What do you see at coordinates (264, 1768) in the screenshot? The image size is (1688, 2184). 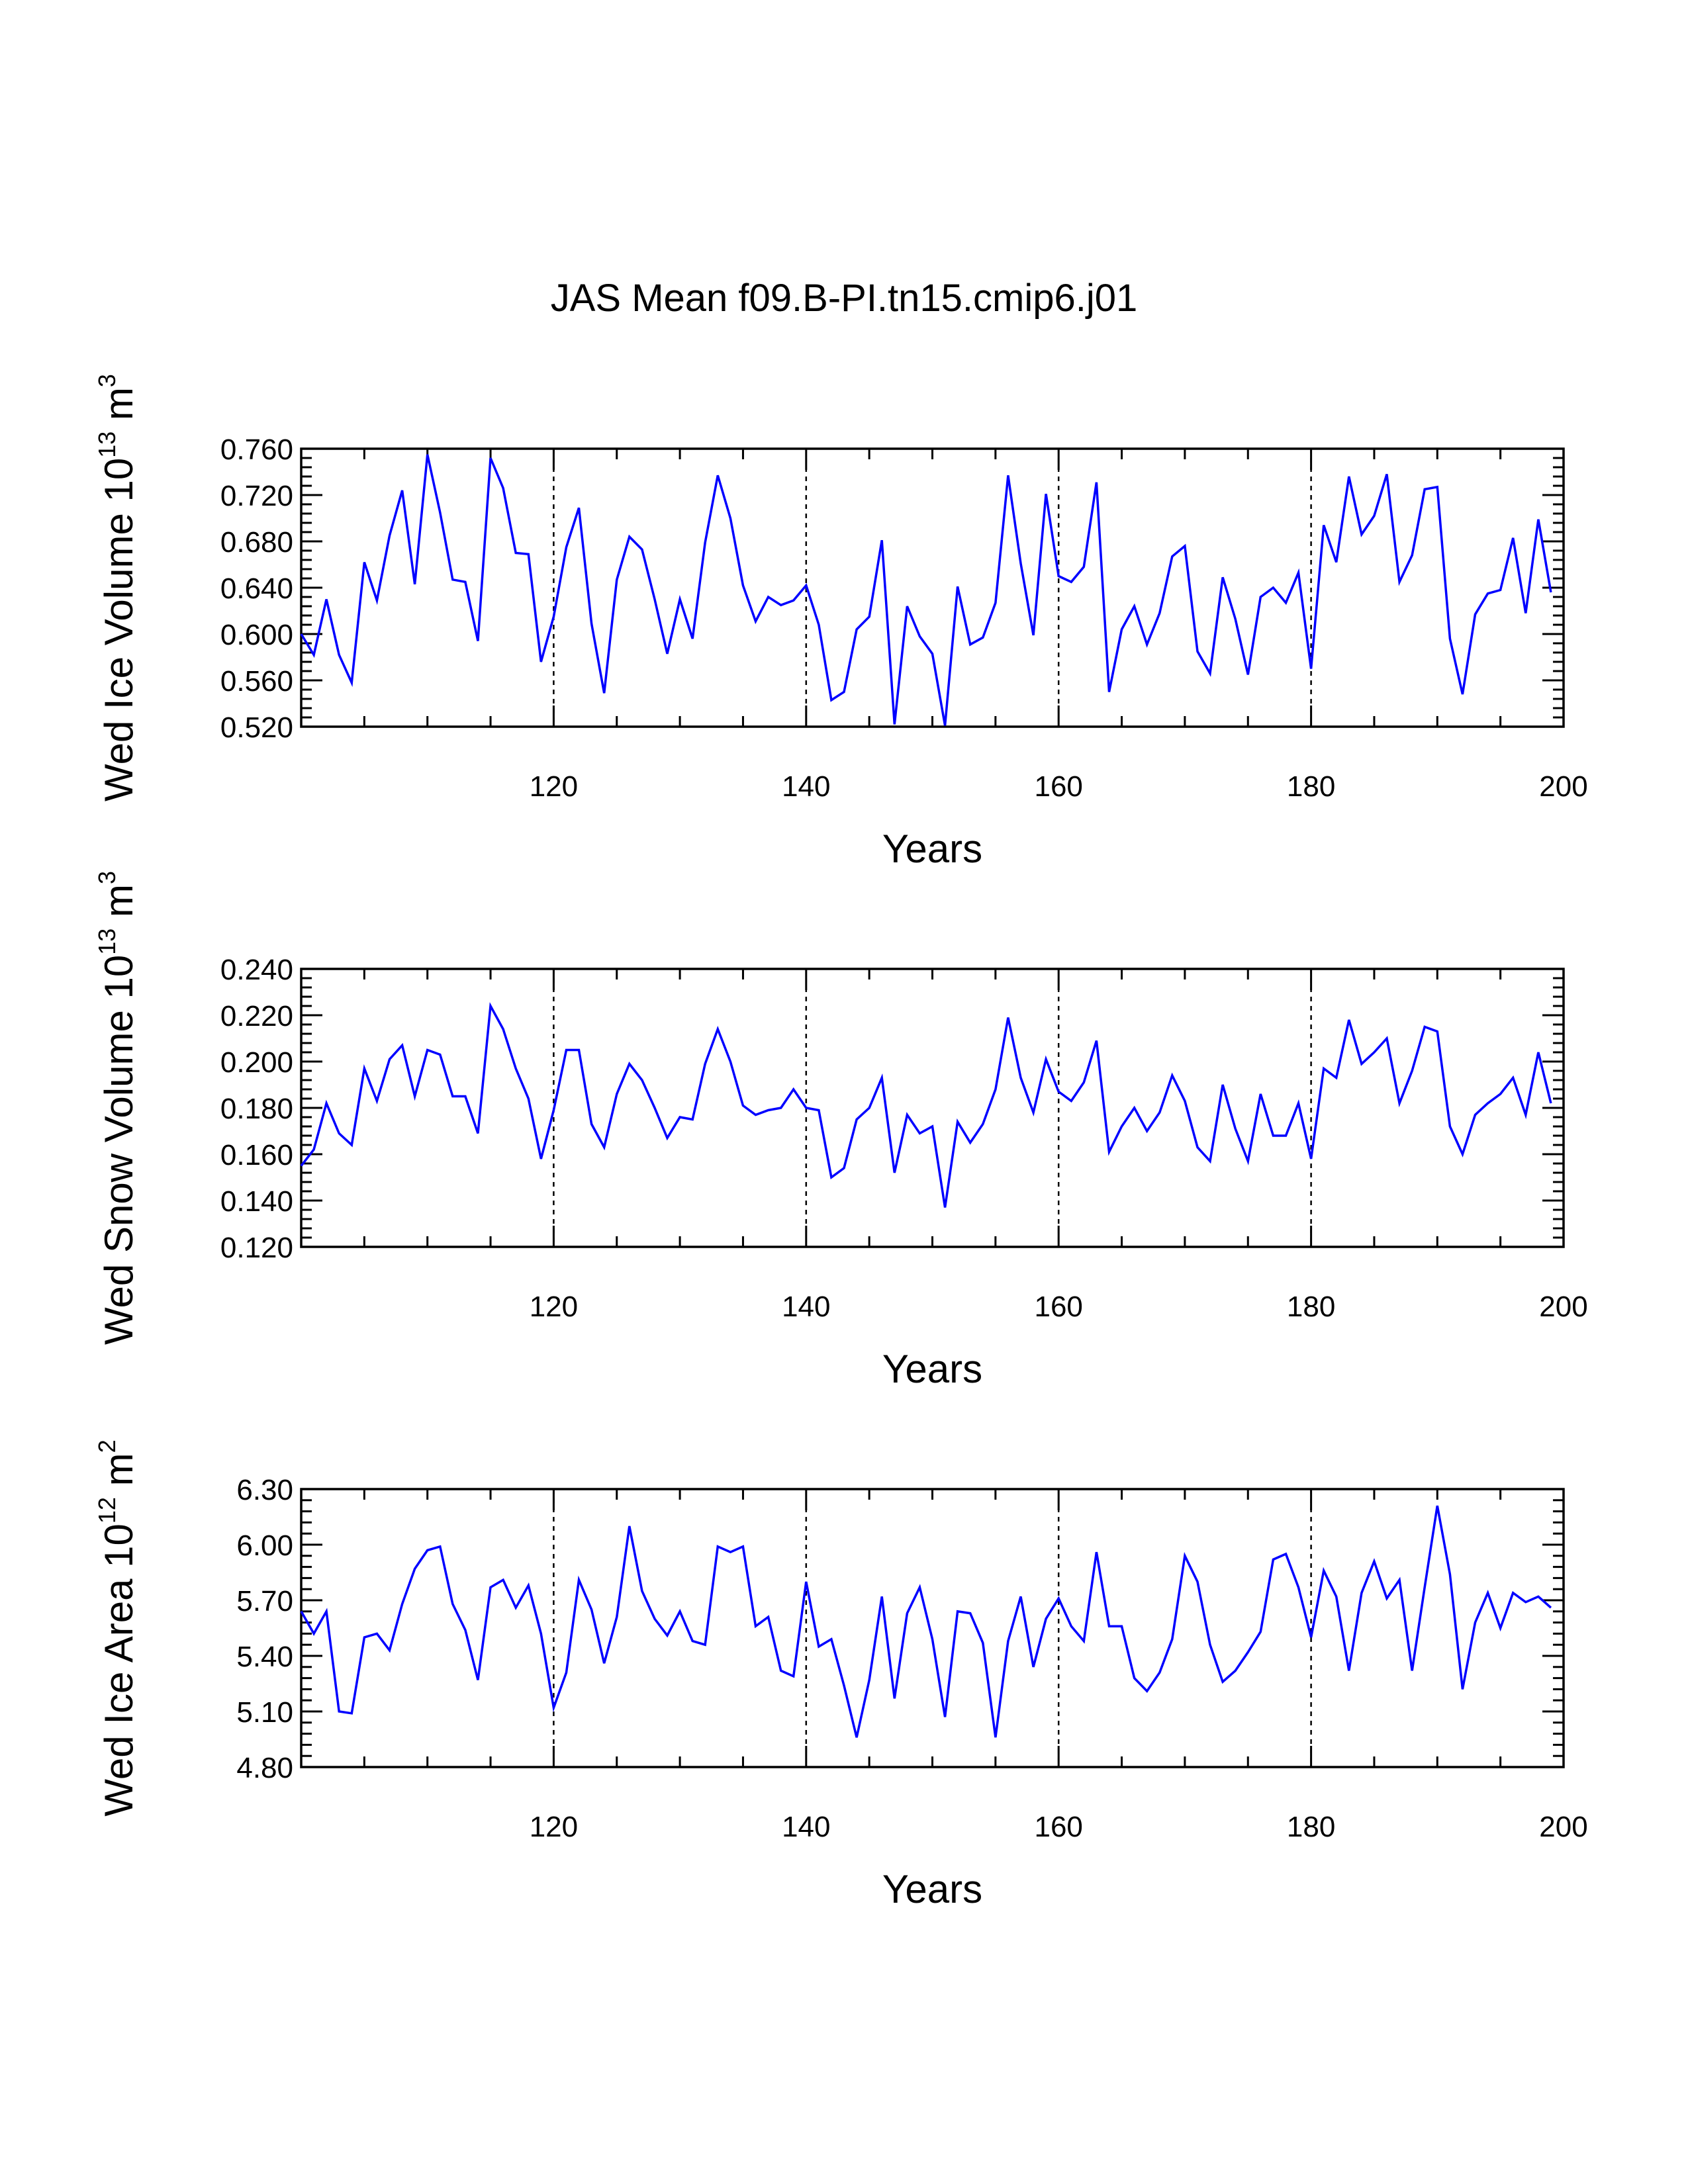 I see `y-tick-label: 4.80` at bounding box center [264, 1768].